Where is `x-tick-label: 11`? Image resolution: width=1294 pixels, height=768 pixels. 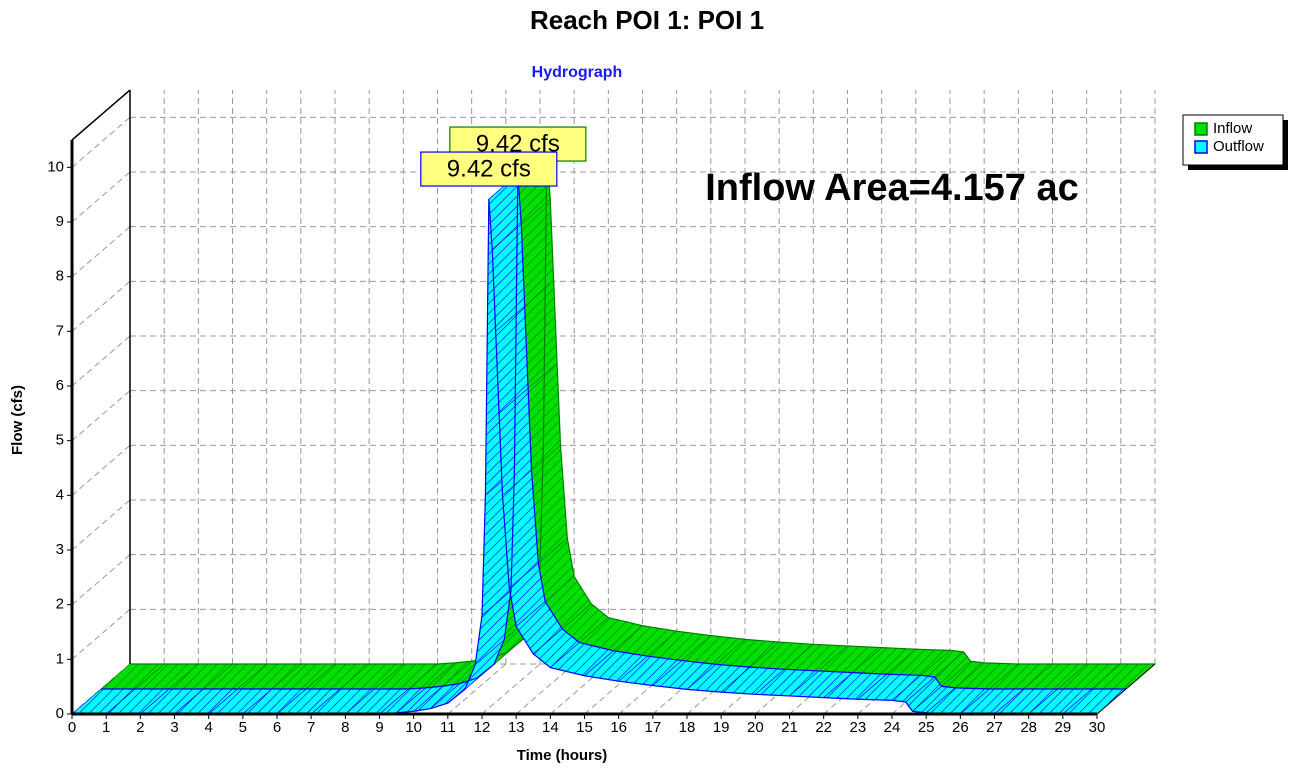
x-tick-label: 11 is located at coordinates (448, 727).